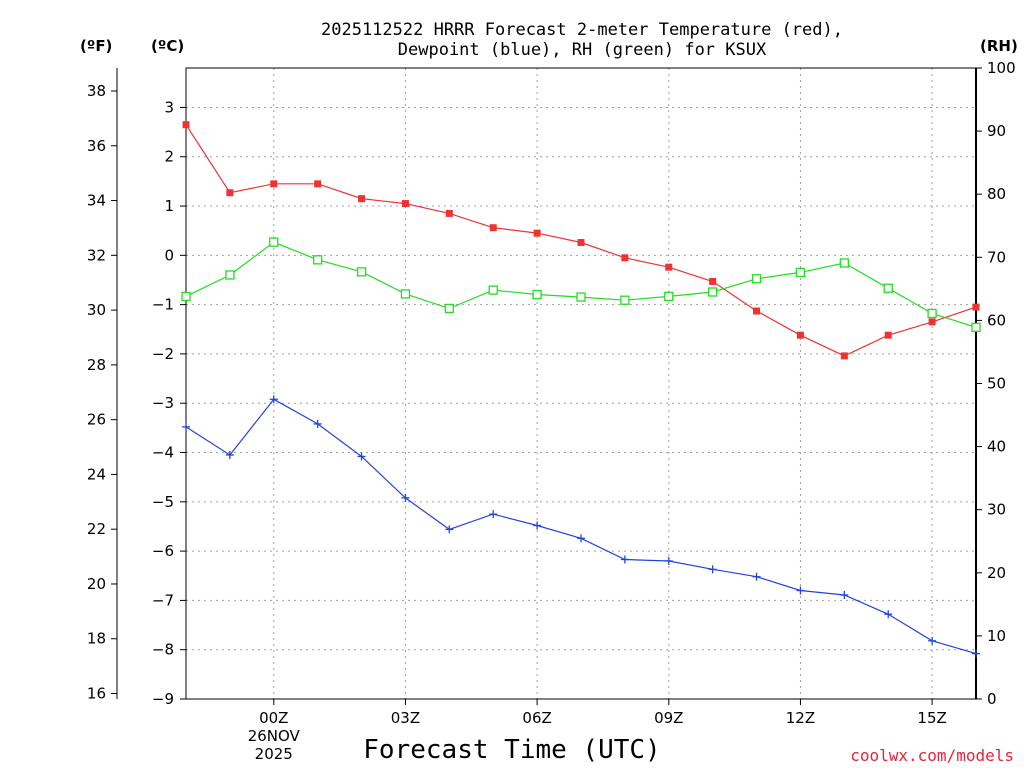 This screenshot has height=768, width=1024. Describe the element at coordinates (163, 354) in the screenshot. I see `celsius-tick-label-5: −2` at that location.